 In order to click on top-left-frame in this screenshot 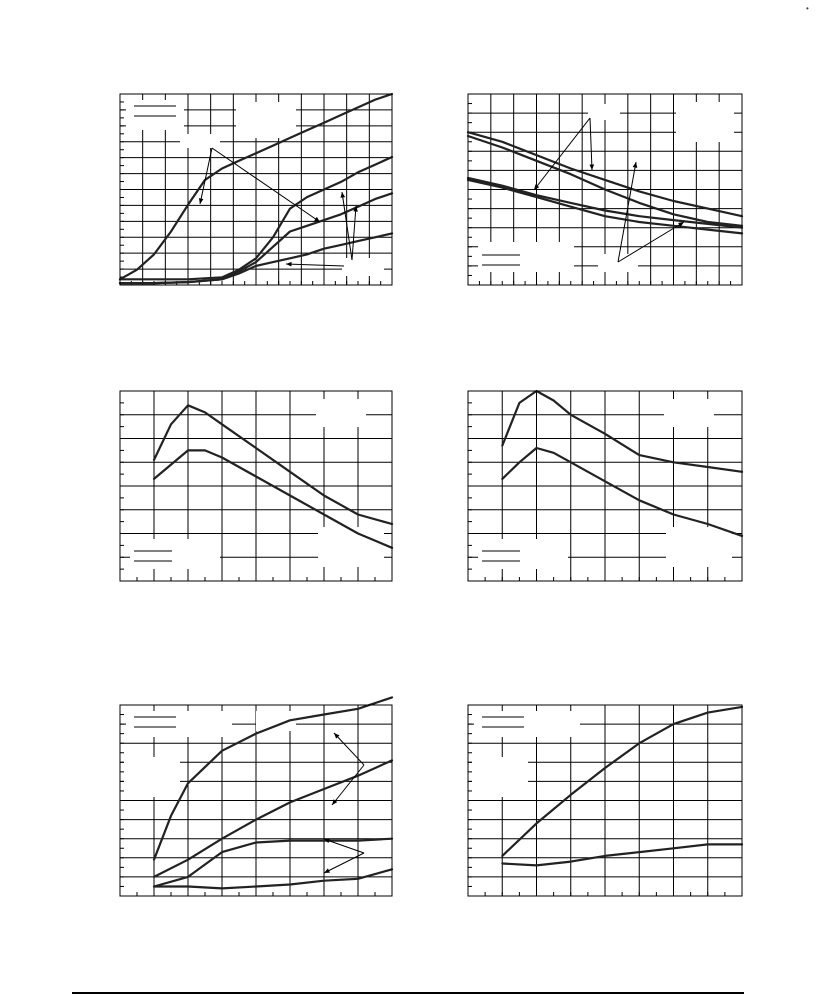, I will do `click(256, 189)`.